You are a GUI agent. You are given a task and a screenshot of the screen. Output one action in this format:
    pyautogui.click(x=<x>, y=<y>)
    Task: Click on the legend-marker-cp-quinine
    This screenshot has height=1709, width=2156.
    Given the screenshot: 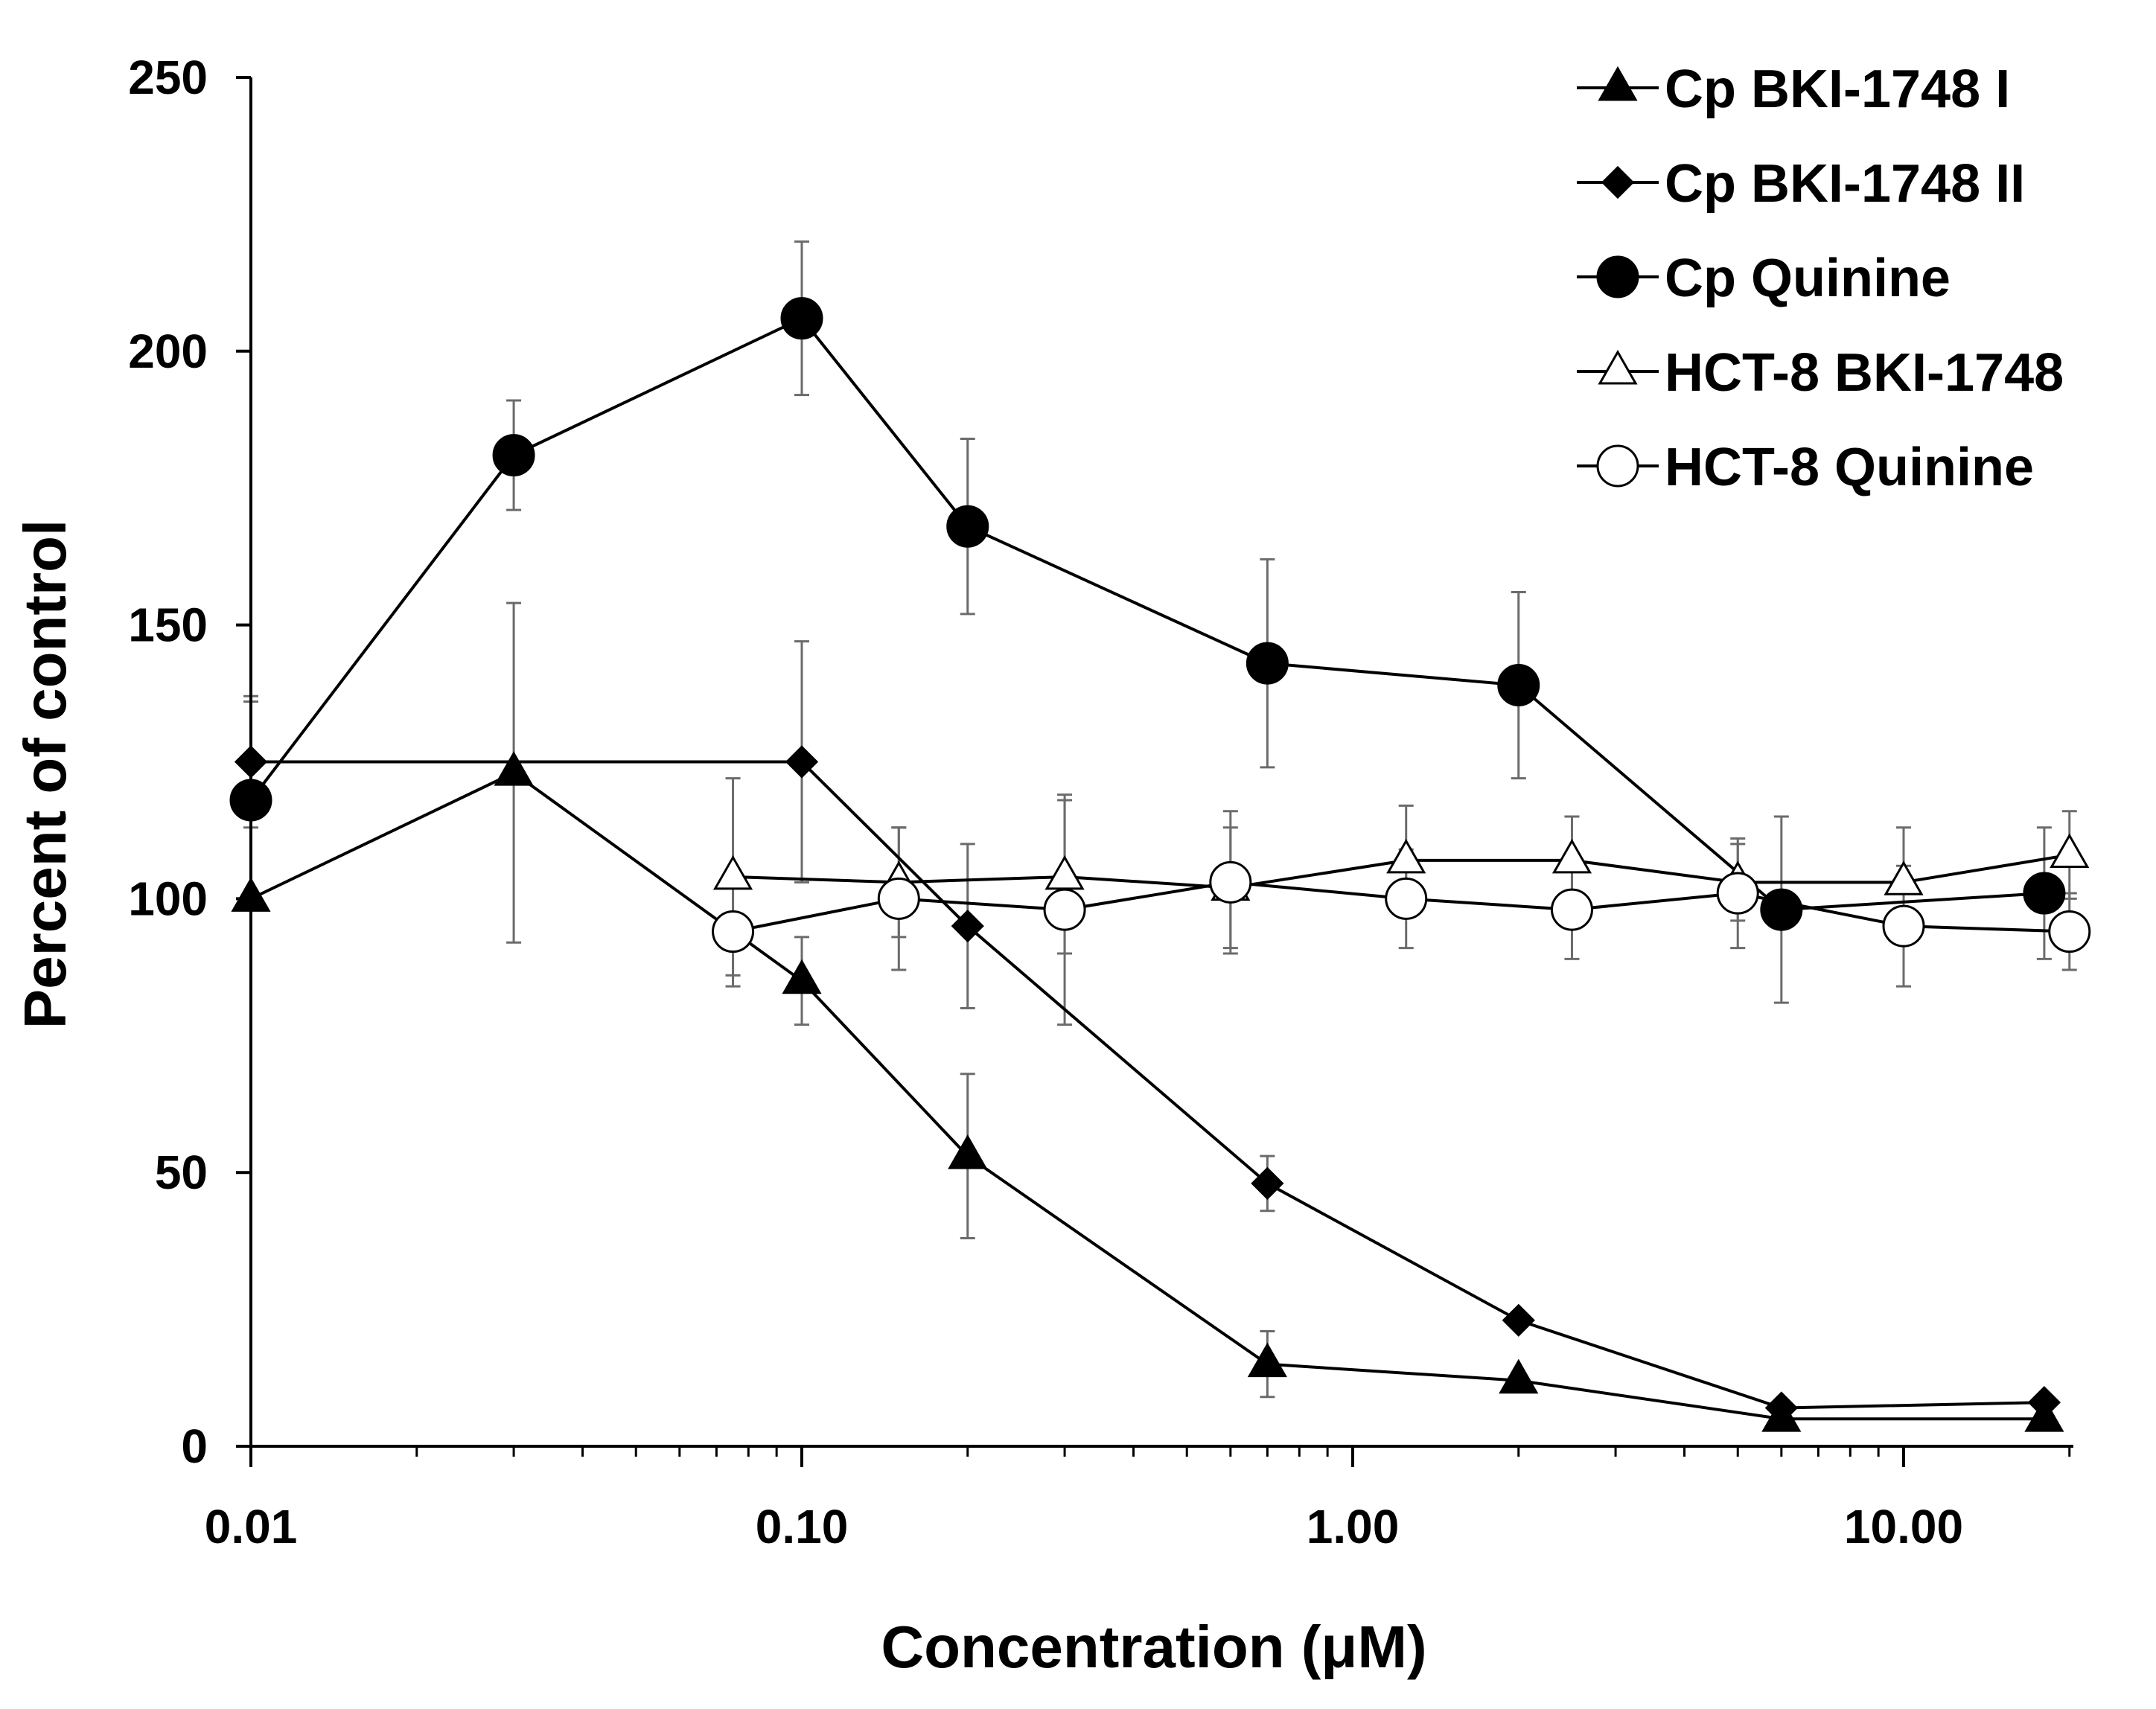 What is the action you would take?
    pyautogui.click(x=1618, y=276)
    